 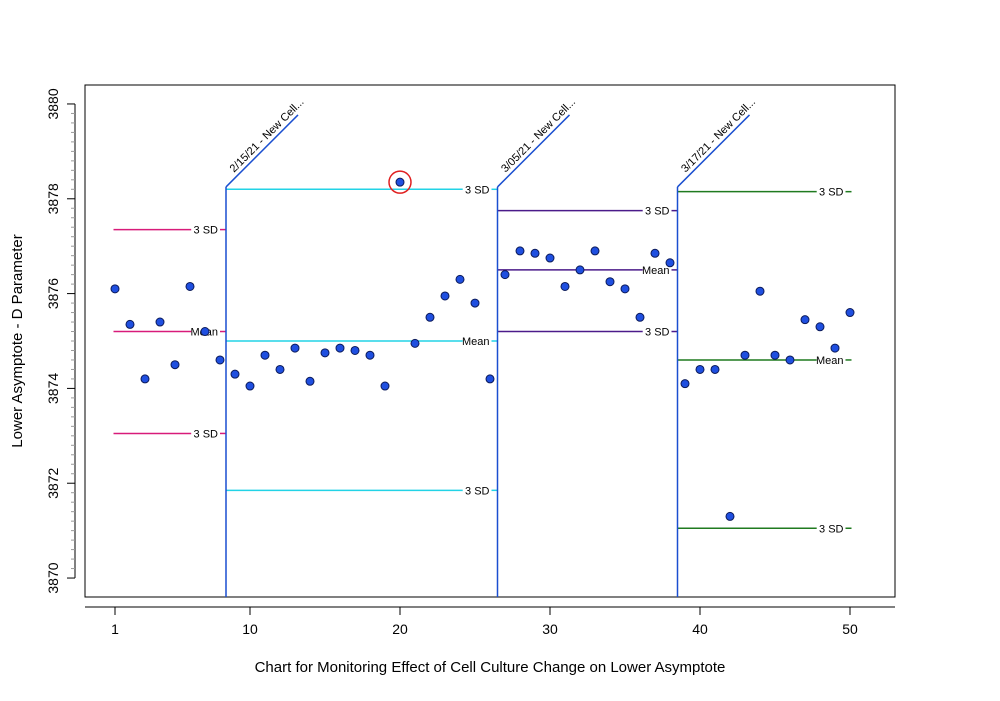 I want to click on x-tick-label: 50, so click(x=850, y=629).